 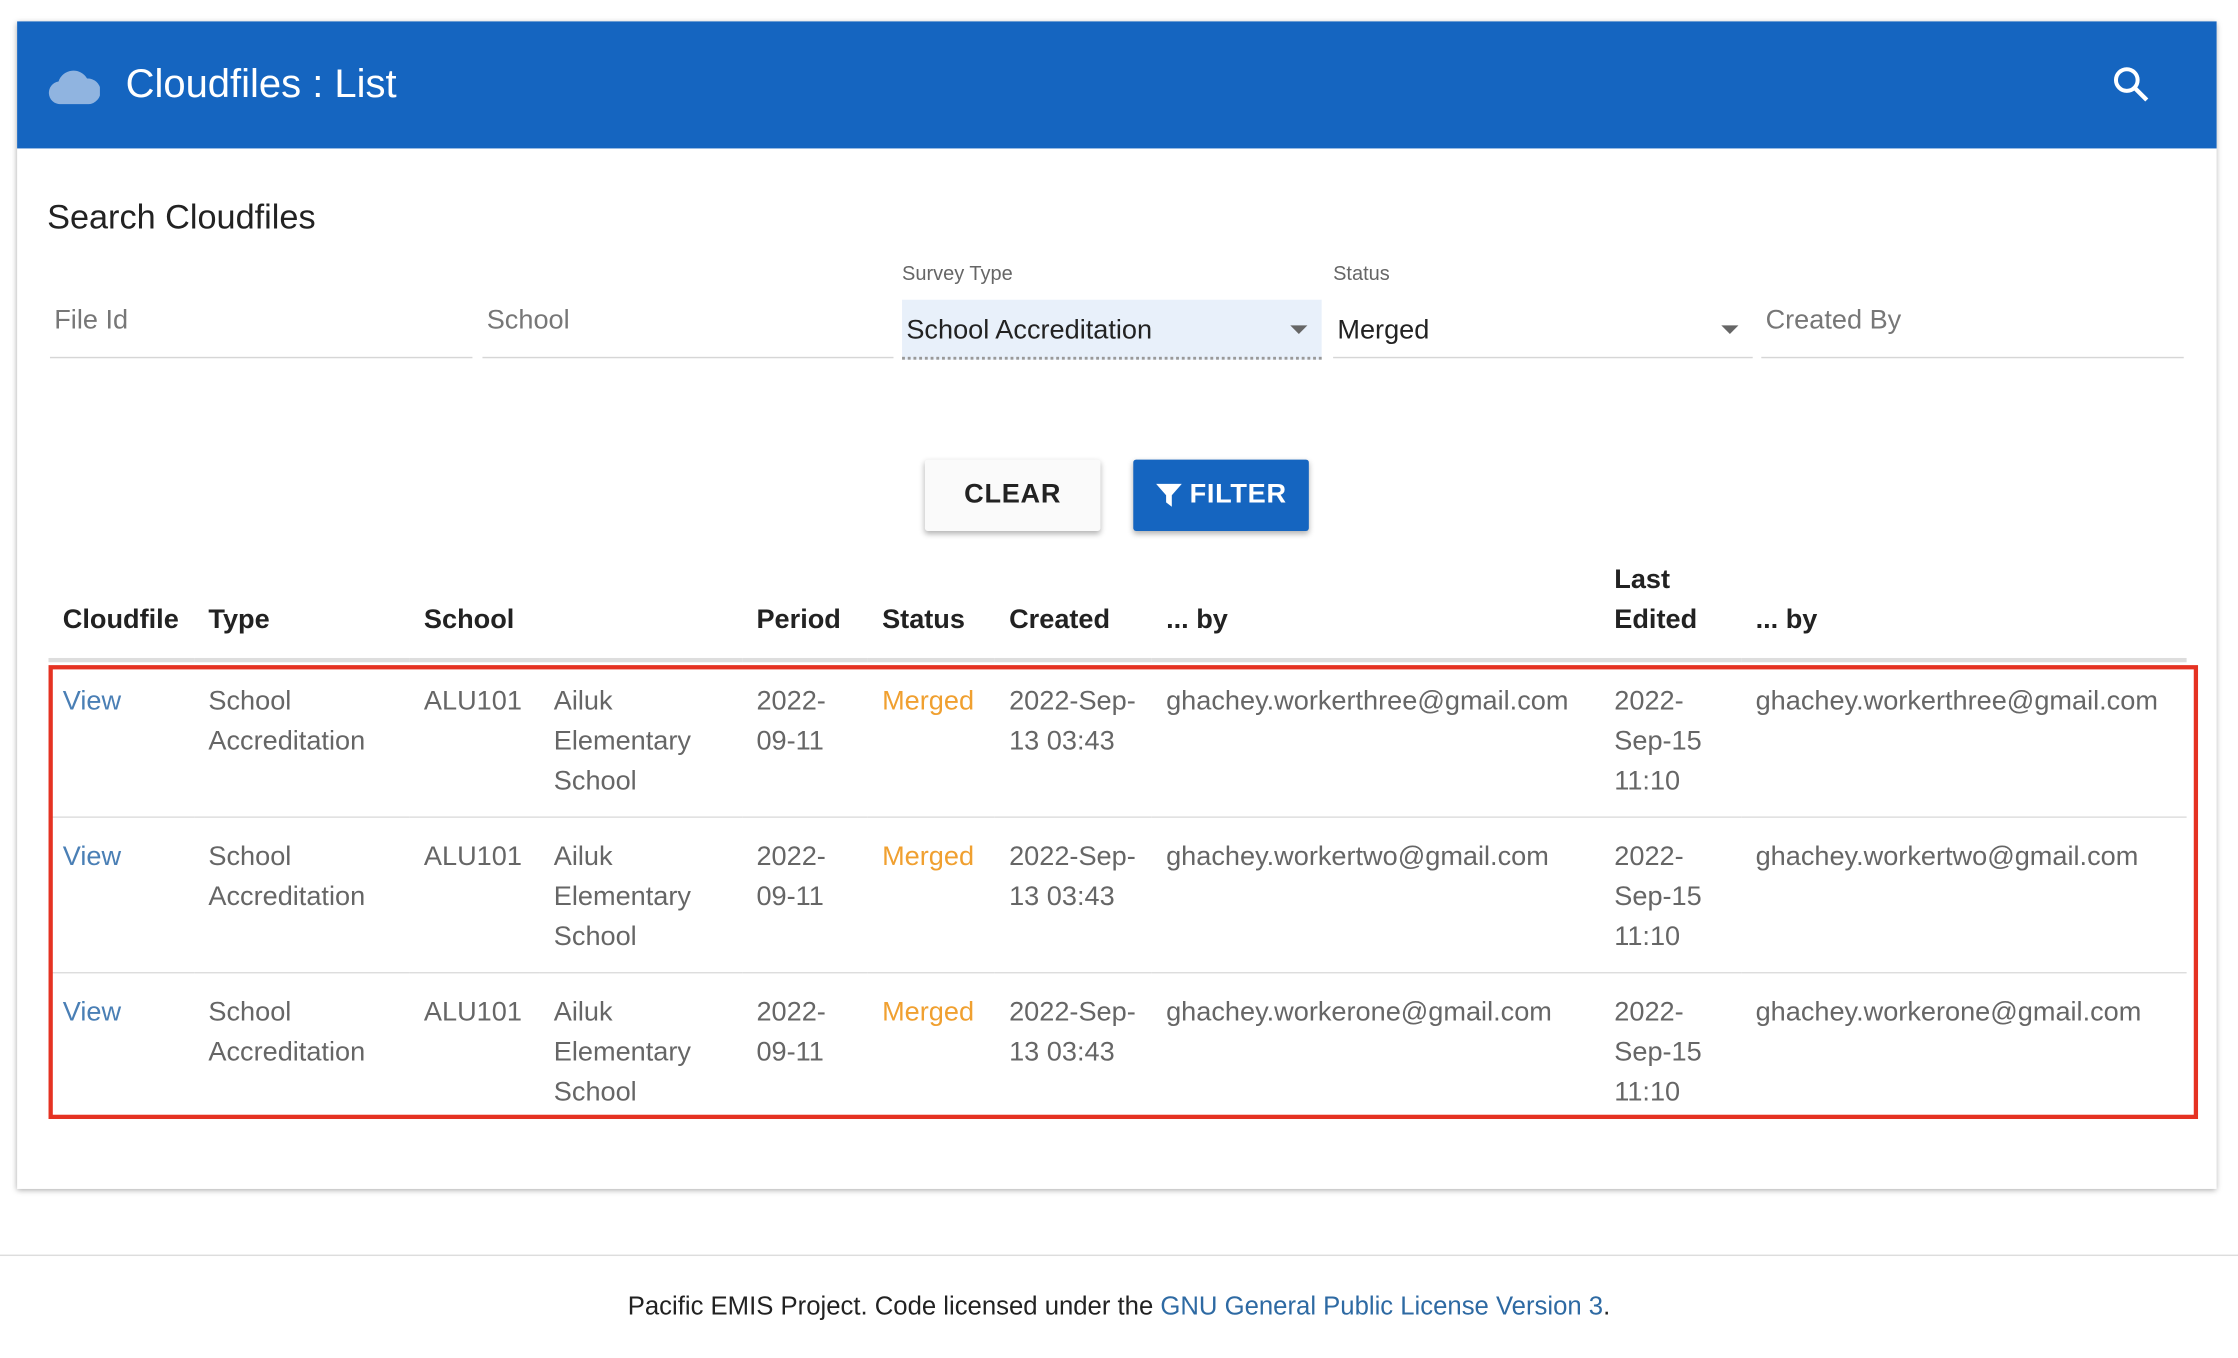 What do you see at coordinates (931, 611) in the screenshot?
I see `column-header: Status` at bounding box center [931, 611].